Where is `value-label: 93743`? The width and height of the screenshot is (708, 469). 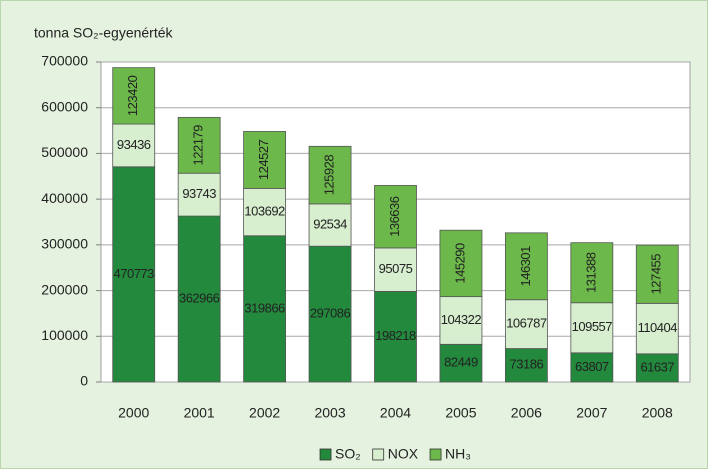
value-label: 93743 is located at coordinates (199, 193).